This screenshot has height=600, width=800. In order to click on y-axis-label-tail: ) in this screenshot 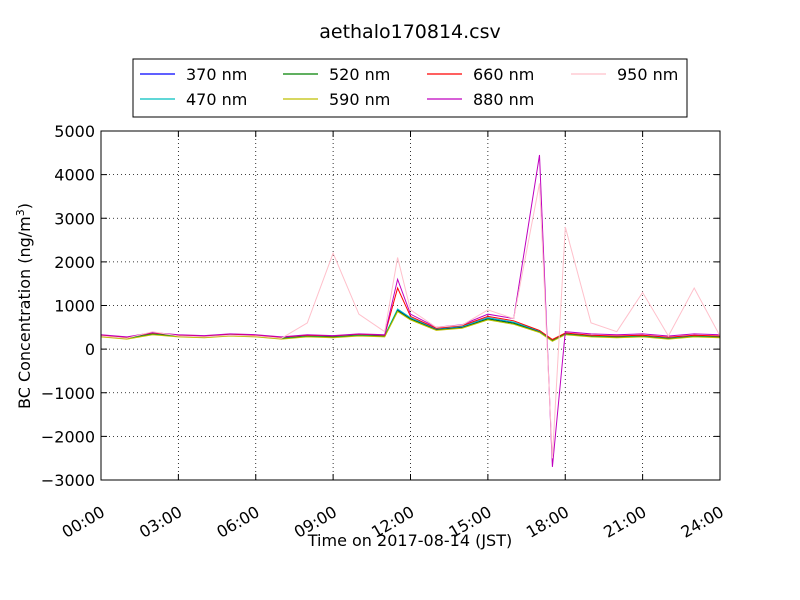, I will do `click(24, 206)`.